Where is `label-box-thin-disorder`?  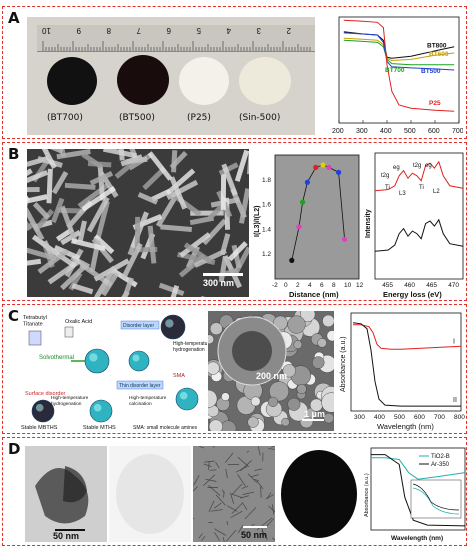 label-box-thin-disorder is located at coordinates (140, 385).